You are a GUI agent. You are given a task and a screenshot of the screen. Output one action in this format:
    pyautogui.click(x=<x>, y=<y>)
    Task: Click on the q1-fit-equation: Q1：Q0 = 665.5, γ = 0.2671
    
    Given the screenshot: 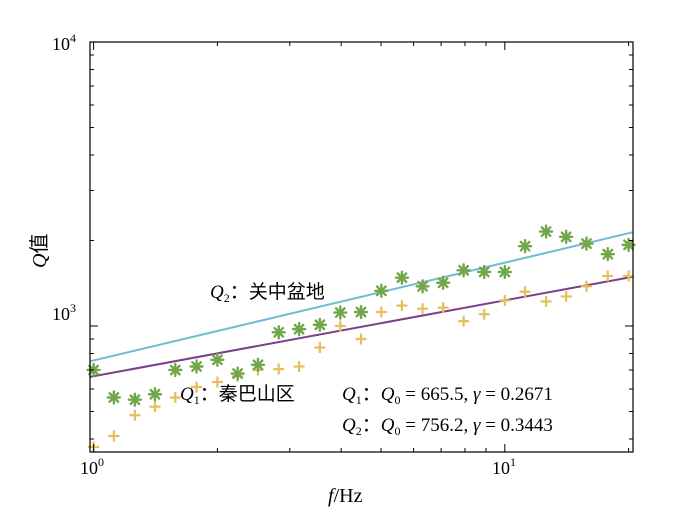 What is the action you would take?
    pyautogui.click(x=447, y=395)
    